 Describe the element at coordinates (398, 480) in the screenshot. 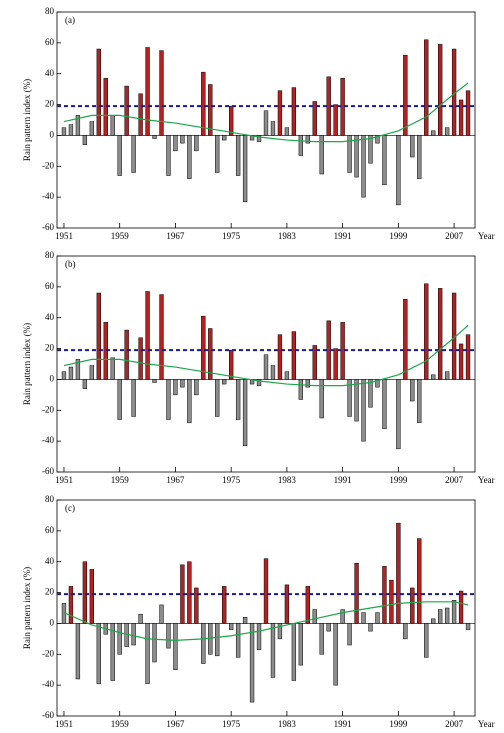

I see `x-tick-label: 1999` at that location.